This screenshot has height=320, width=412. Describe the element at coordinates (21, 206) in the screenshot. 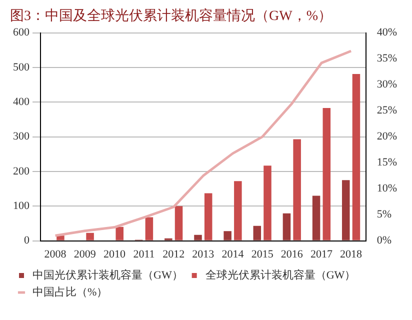

I see `y-tick-label: 100` at that location.